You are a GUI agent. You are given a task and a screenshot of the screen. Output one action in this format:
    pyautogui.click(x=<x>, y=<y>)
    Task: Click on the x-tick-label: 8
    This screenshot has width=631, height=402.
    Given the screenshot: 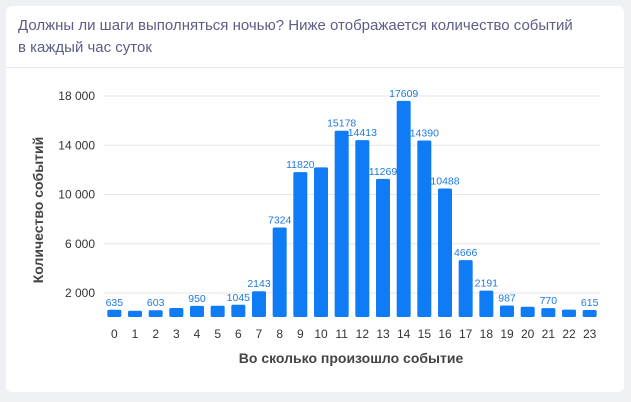 What is the action you would take?
    pyautogui.click(x=279, y=334)
    